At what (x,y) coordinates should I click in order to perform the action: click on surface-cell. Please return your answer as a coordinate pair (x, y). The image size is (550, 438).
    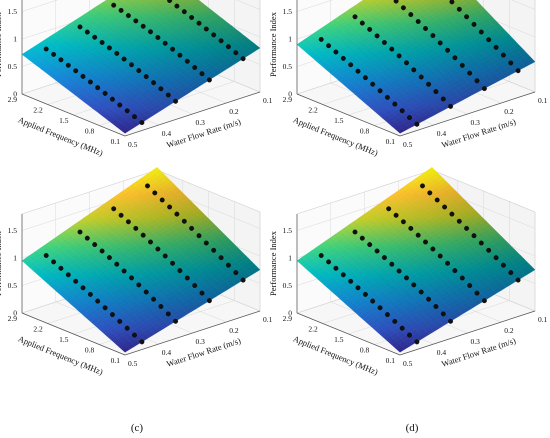
    Looking at the image, I should click on (256, 48).